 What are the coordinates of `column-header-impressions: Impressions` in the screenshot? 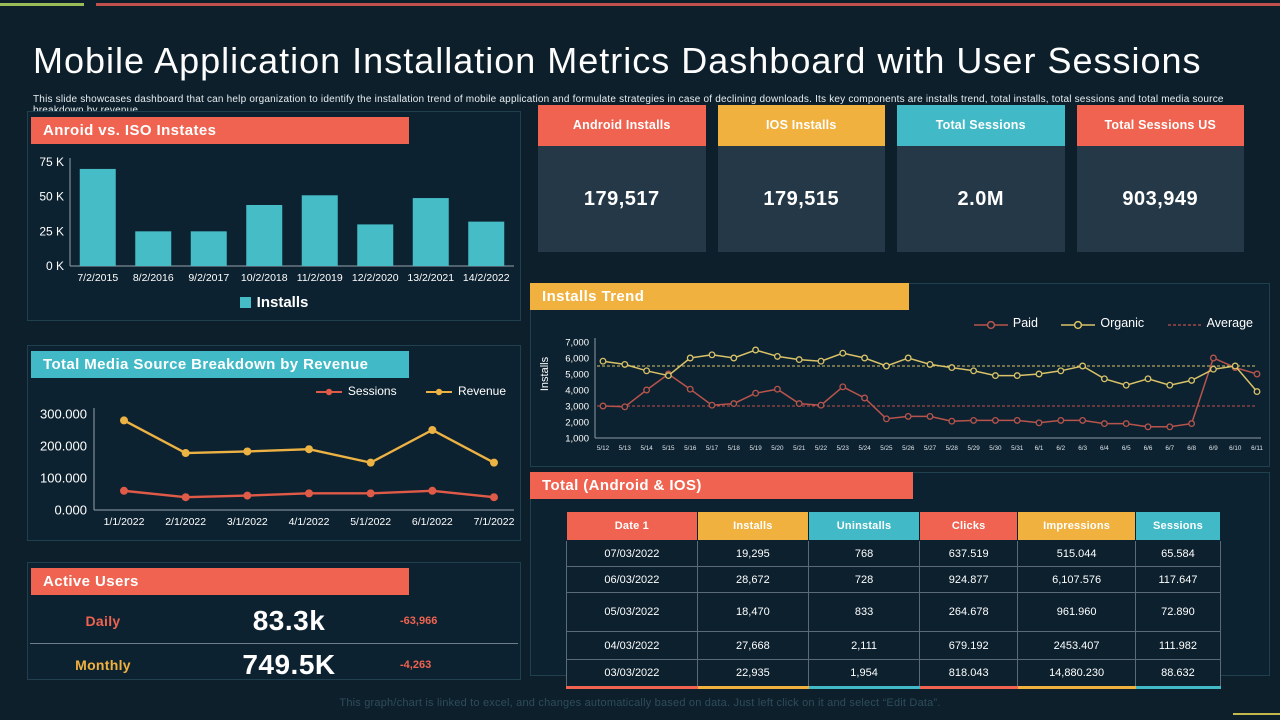 It's located at (1076, 526).